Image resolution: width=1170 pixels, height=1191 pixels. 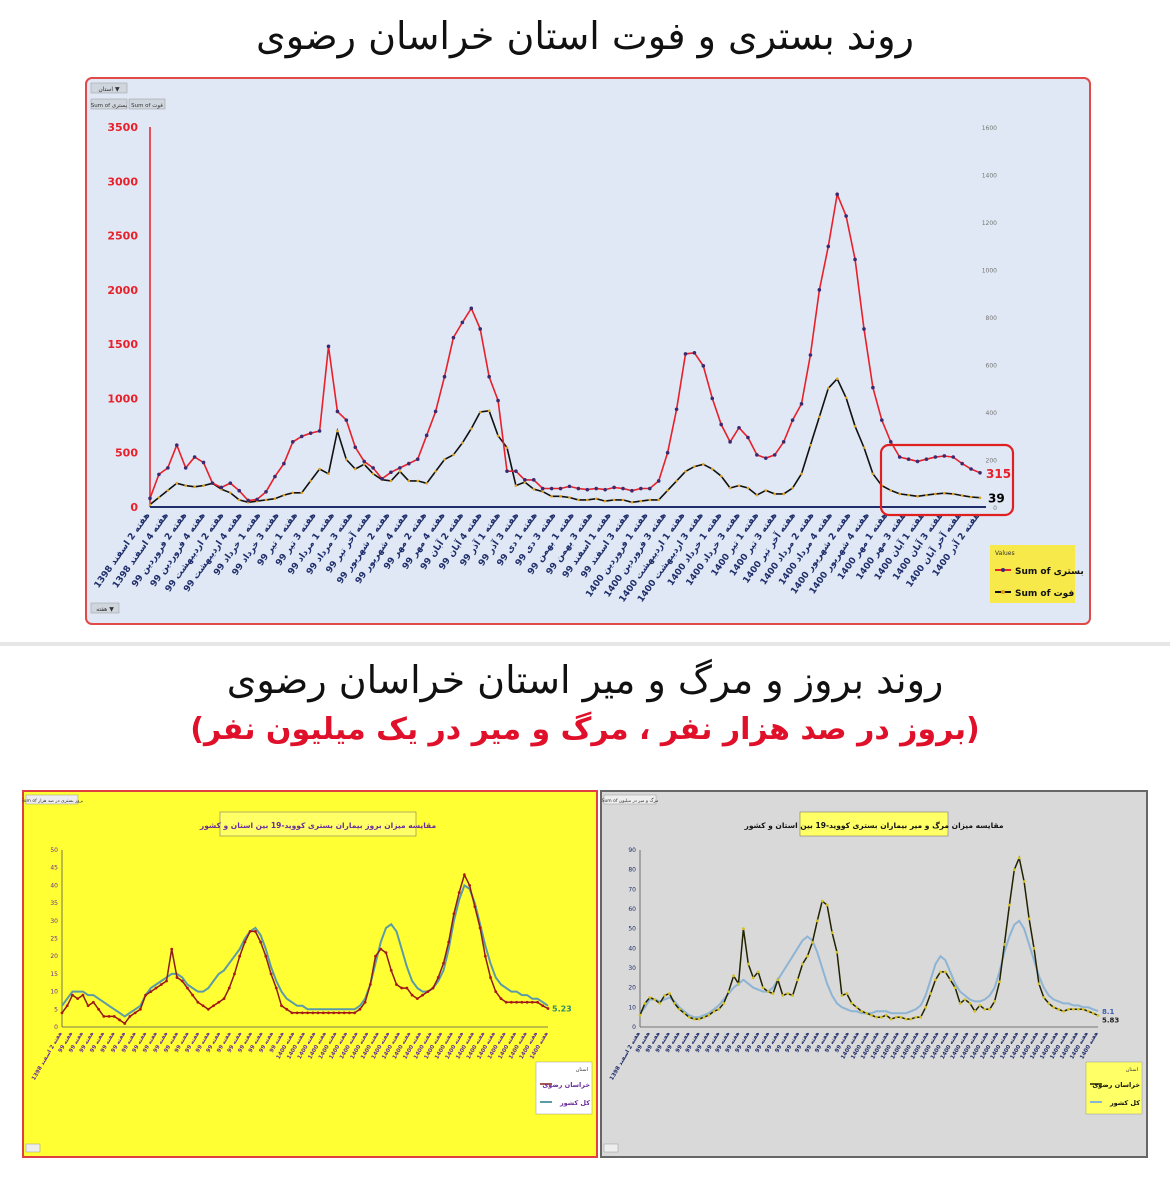 What do you see at coordinates (54, 974) in the screenshot?
I see `y-tick: 15` at bounding box center [54, 974].